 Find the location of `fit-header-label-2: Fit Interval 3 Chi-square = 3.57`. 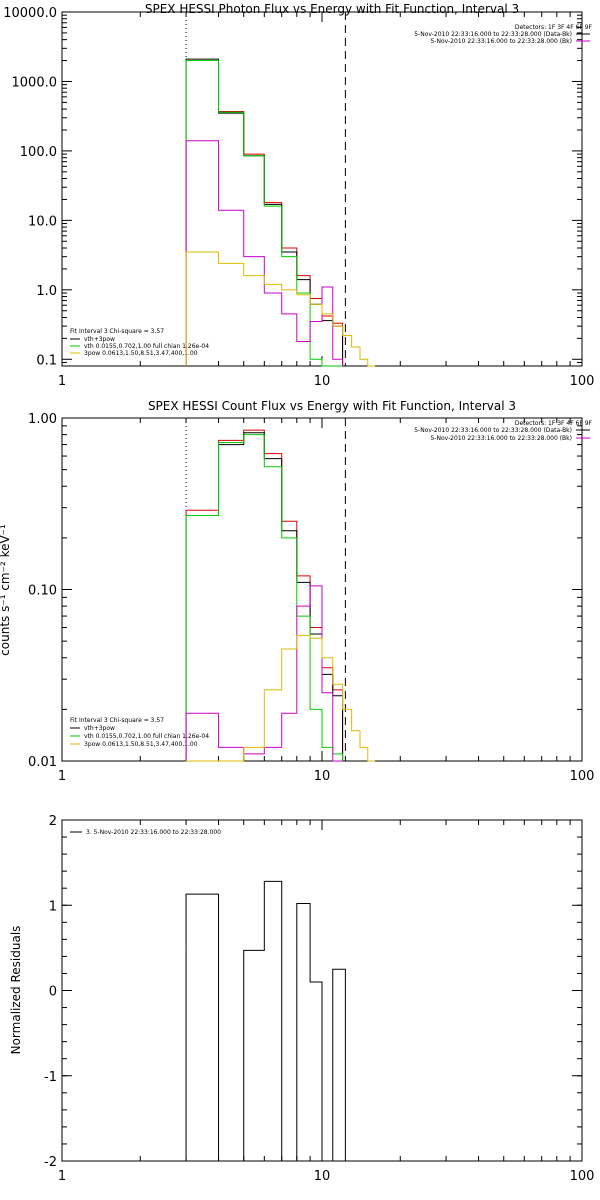

fit-header-label-2: Fit Interval 3 Chi-square = 3.57 is located at coordinates (117, 720).